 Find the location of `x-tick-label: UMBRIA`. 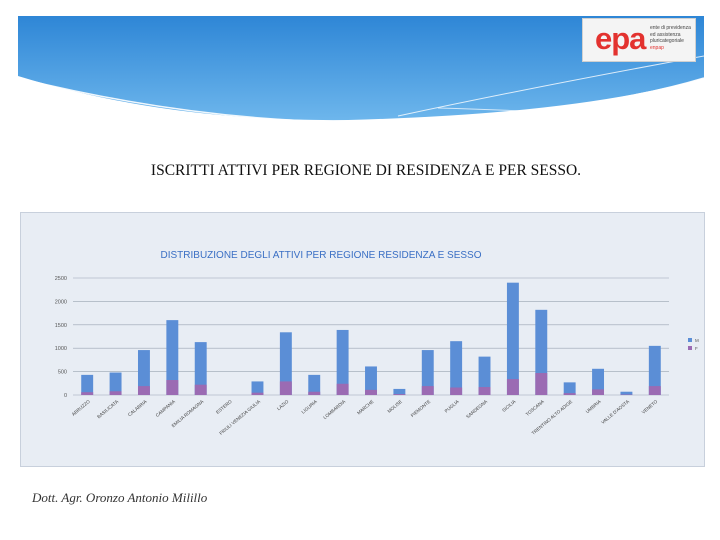

x-tick-label: UMBRIA is located at coordinates (594, 406).